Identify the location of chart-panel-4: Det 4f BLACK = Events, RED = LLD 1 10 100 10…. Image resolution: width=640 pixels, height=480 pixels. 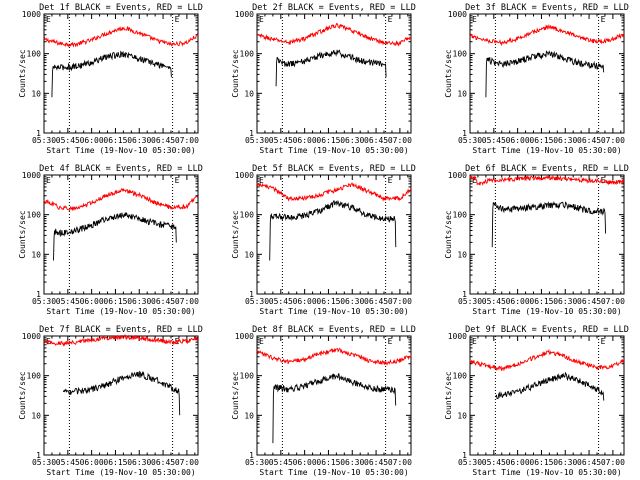
(110, 240).